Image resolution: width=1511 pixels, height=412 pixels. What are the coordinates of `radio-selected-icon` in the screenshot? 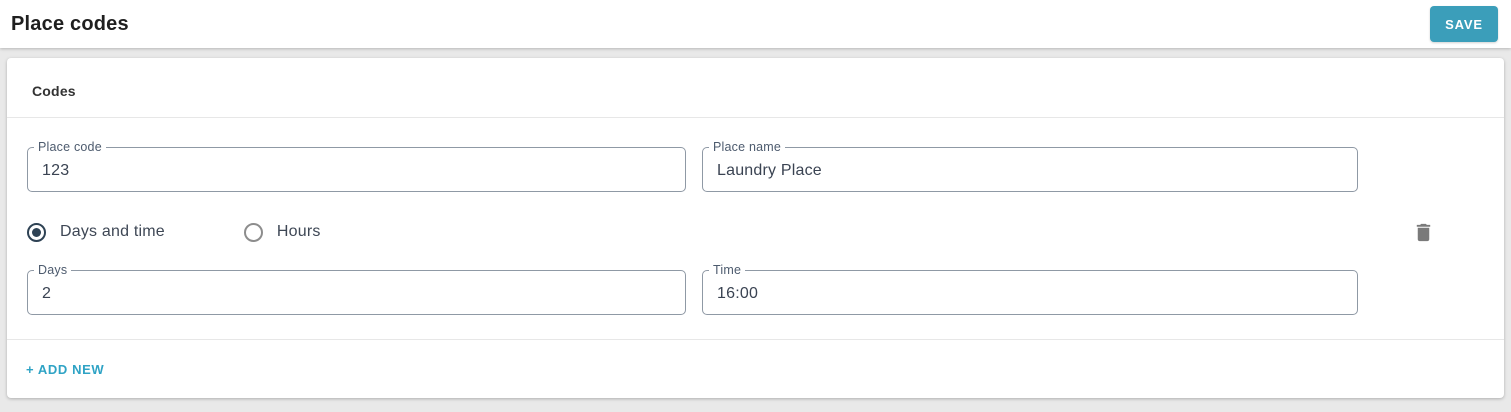 It's located at (36, 232).